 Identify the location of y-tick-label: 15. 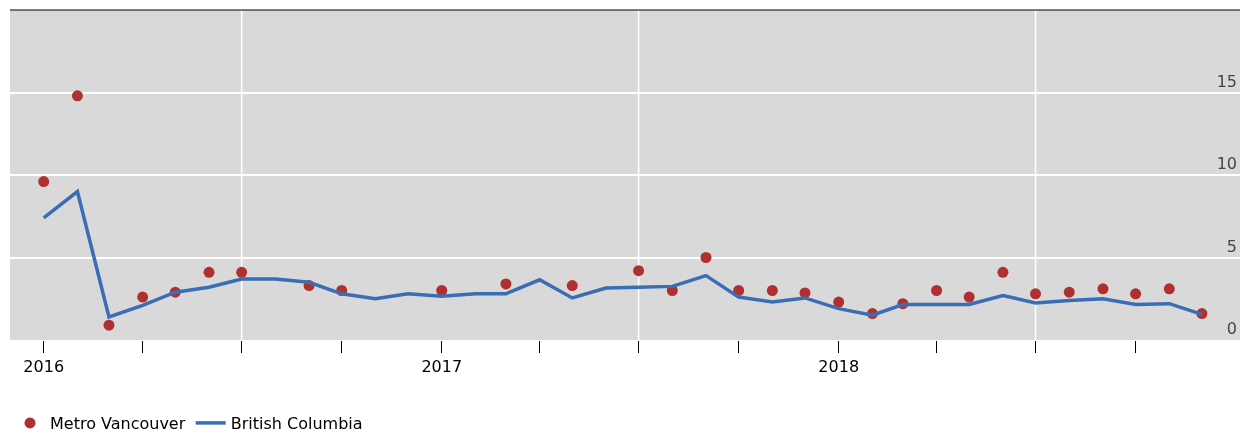
(1226, 81).